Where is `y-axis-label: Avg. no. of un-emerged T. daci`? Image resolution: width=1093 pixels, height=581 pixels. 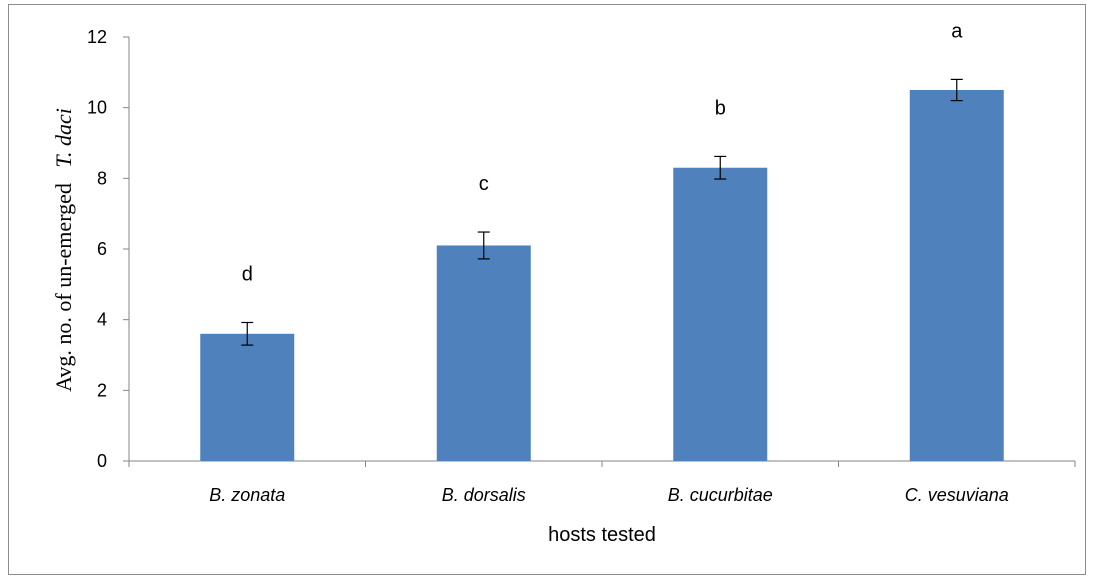 y-axis-label: Avg. no. of un-emerged T. daci is located at coordinates (63, 250).